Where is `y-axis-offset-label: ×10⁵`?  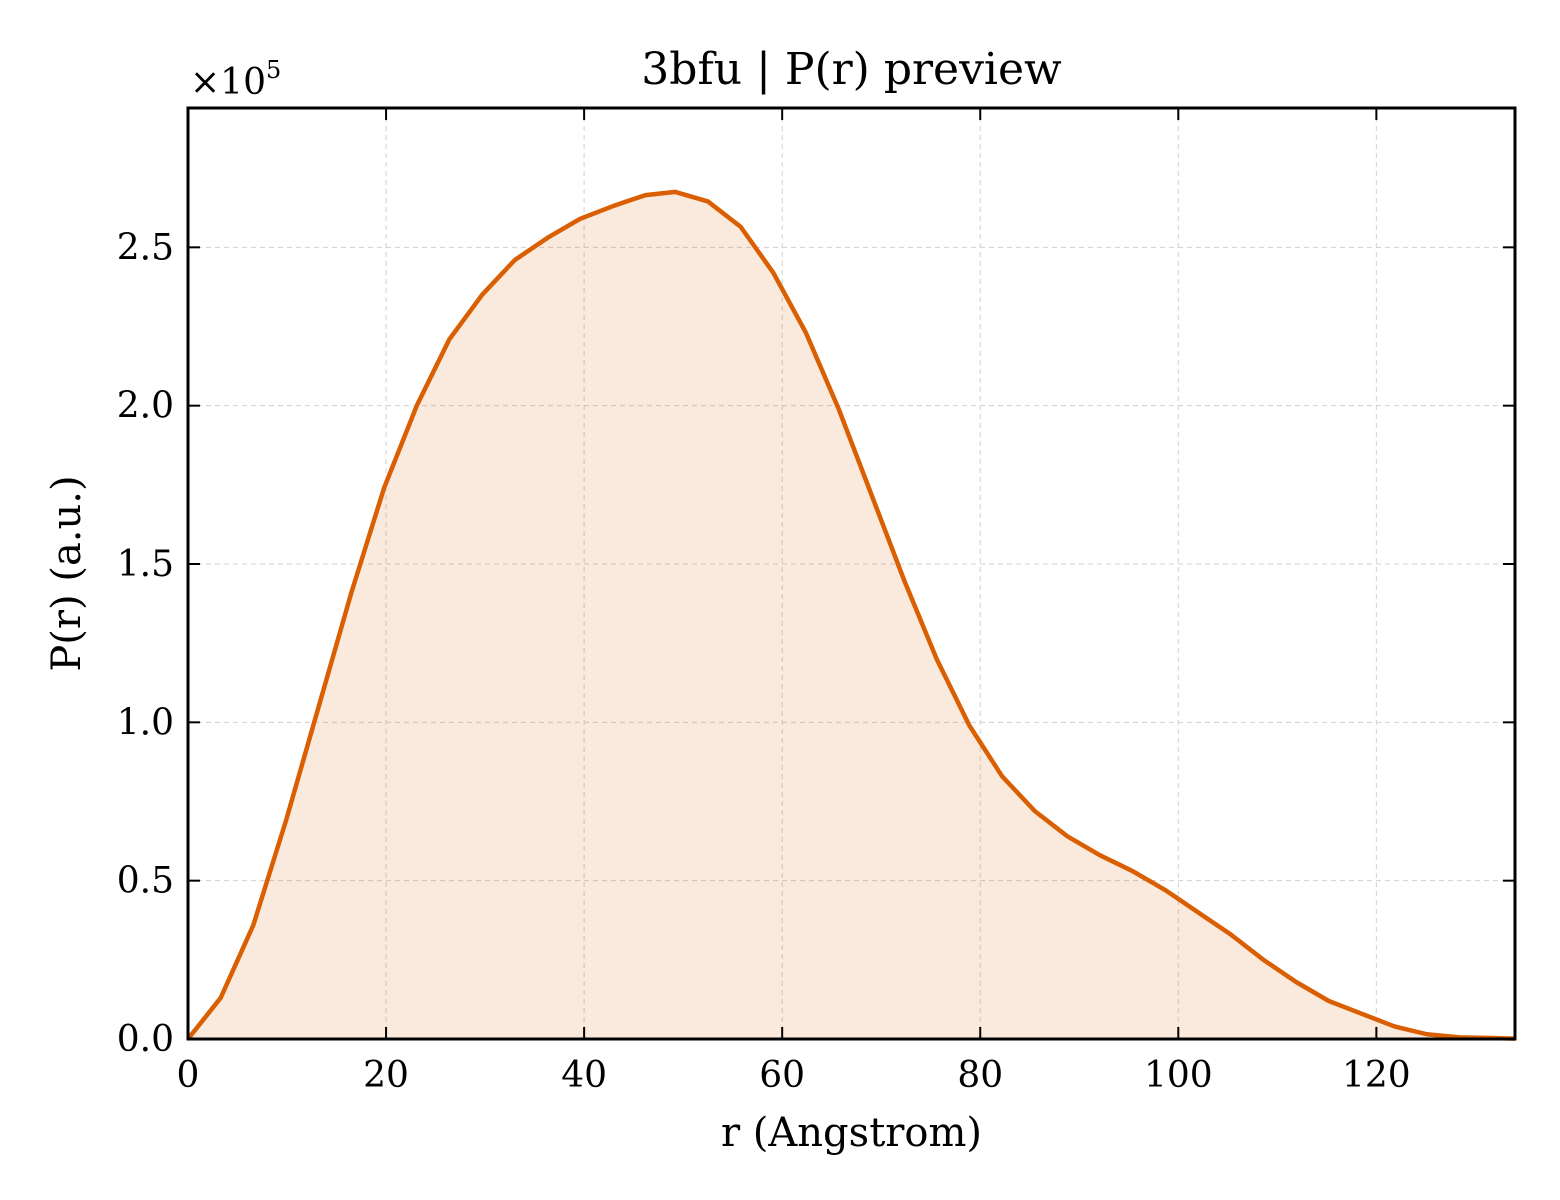 y-axis-offset-label: ×10⁵ is located at coordinates (235, 79).